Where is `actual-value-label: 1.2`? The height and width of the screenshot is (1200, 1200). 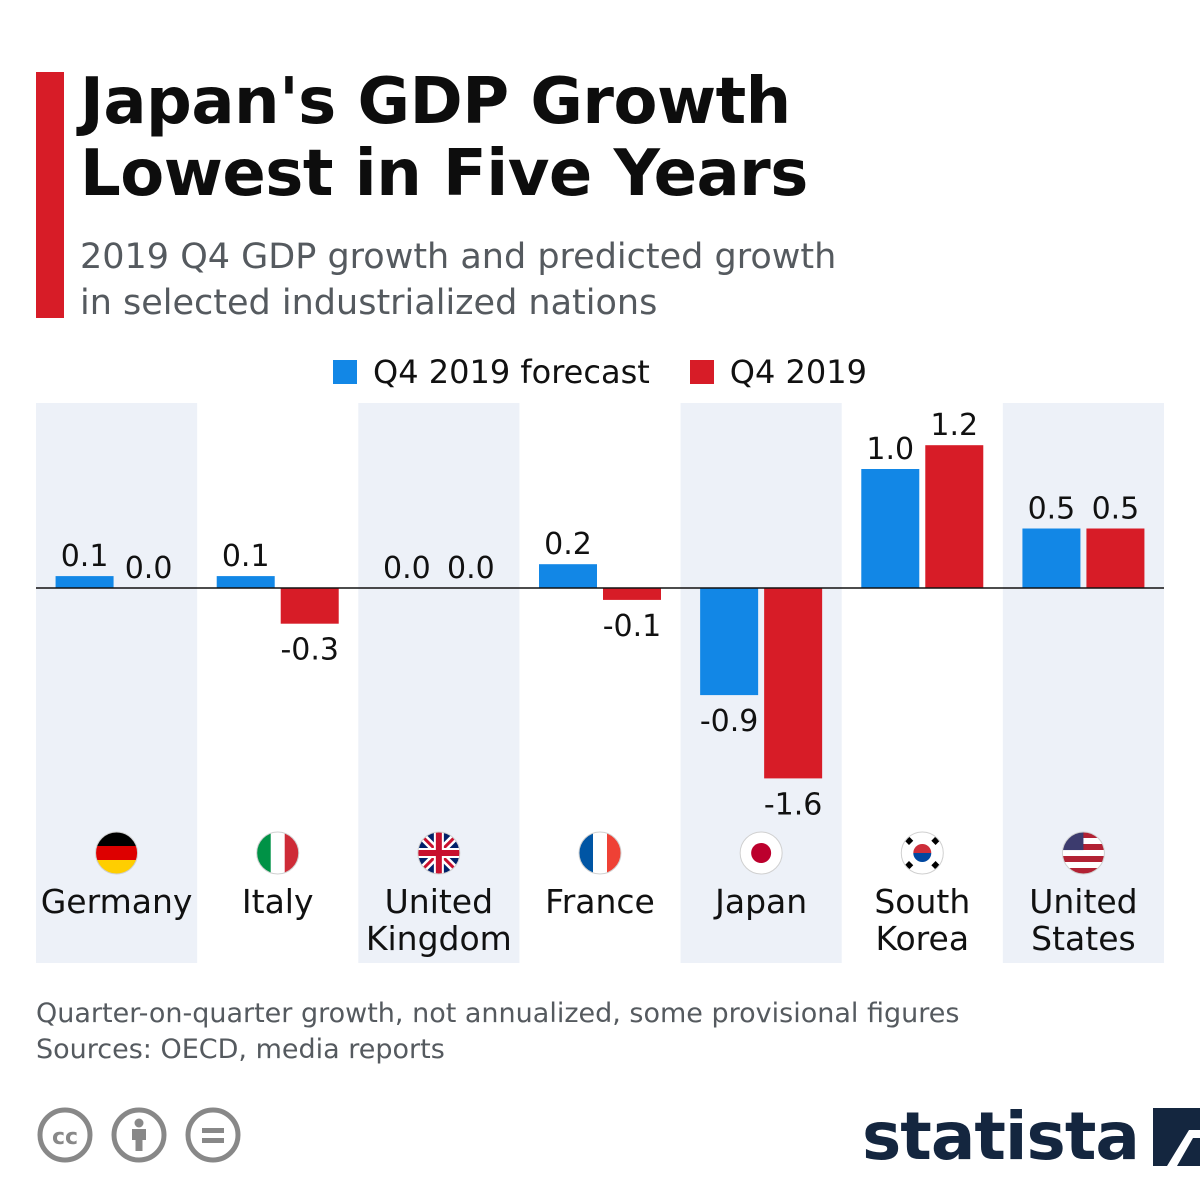
actual-value-label: 1.2 is located at coordinates (954, 425).